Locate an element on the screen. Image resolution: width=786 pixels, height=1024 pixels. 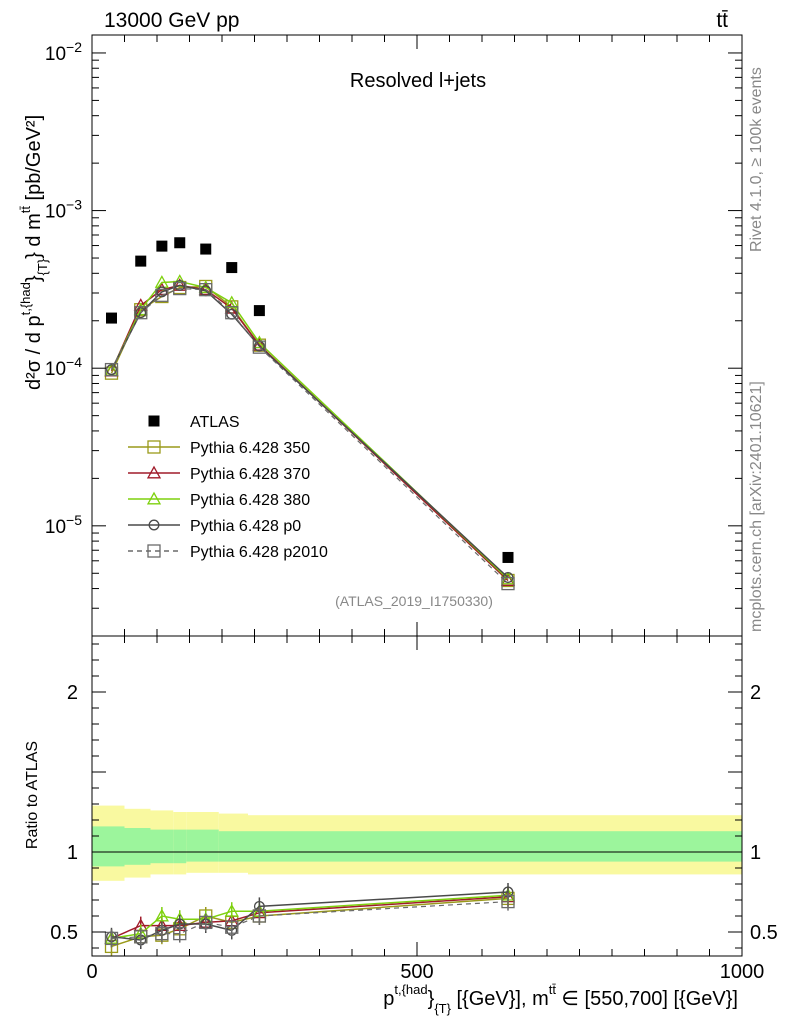
legend-entry: ATLAS is located at coordinates (194, 422).